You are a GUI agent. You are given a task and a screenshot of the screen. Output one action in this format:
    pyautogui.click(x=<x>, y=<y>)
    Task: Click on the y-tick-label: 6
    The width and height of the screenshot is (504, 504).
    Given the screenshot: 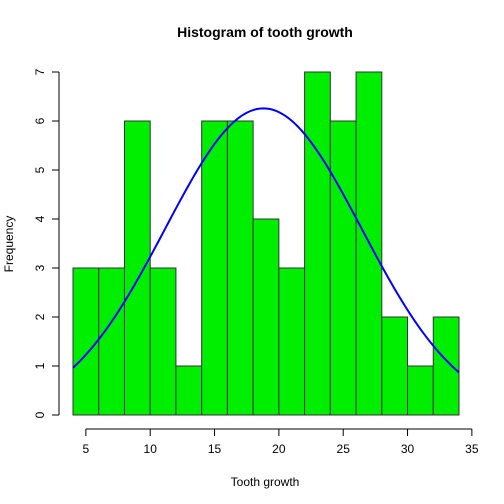 What is the action you would take?
    pyautogui.click(x=40, y=120)
    